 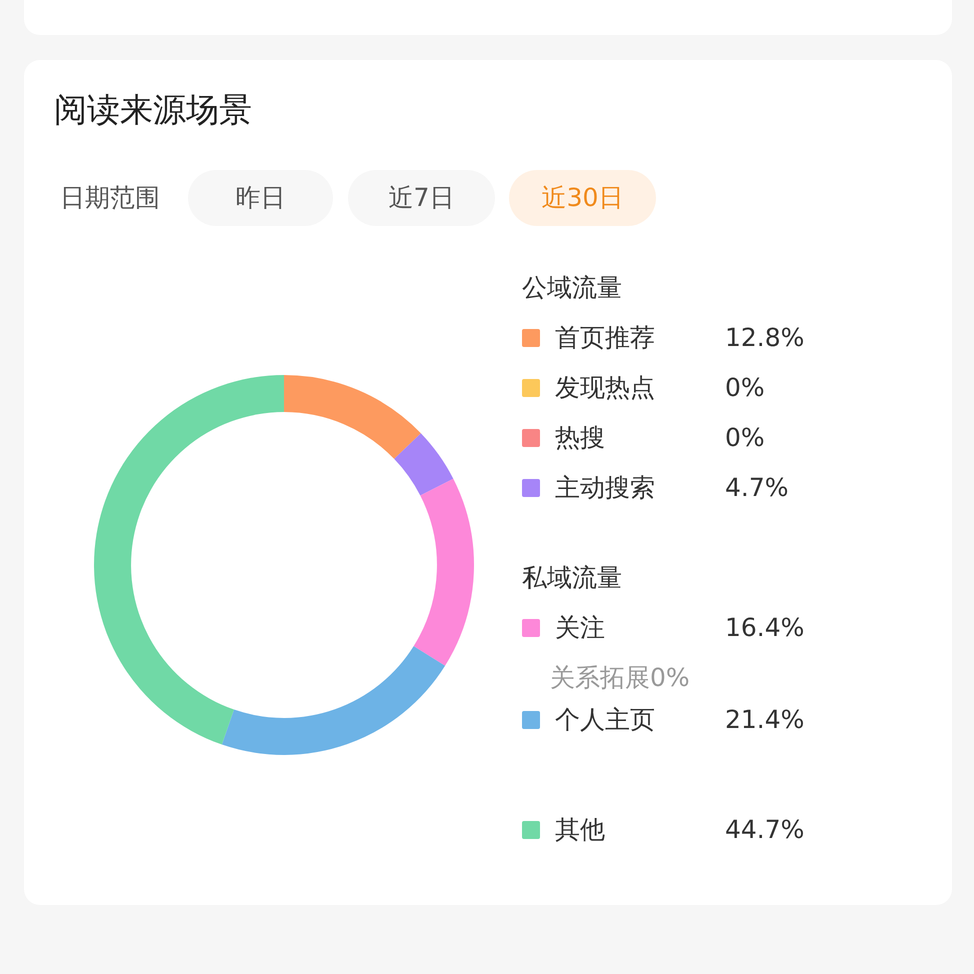 What do you see at coordinates (110, 198) in the screenshot?
I see `text: 日期范围` at bounding box center [110, 198].